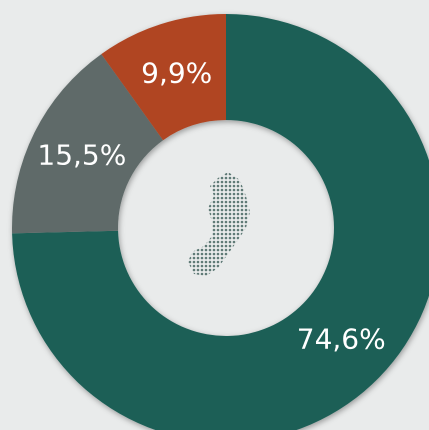 This screenshot has width=429, height=430. I want to click on data-label: 9,9%, so click(176, 73).